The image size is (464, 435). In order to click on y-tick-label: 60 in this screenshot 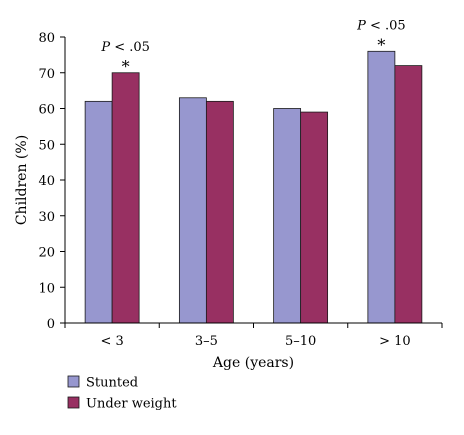, I will do `click(46, 110)`.